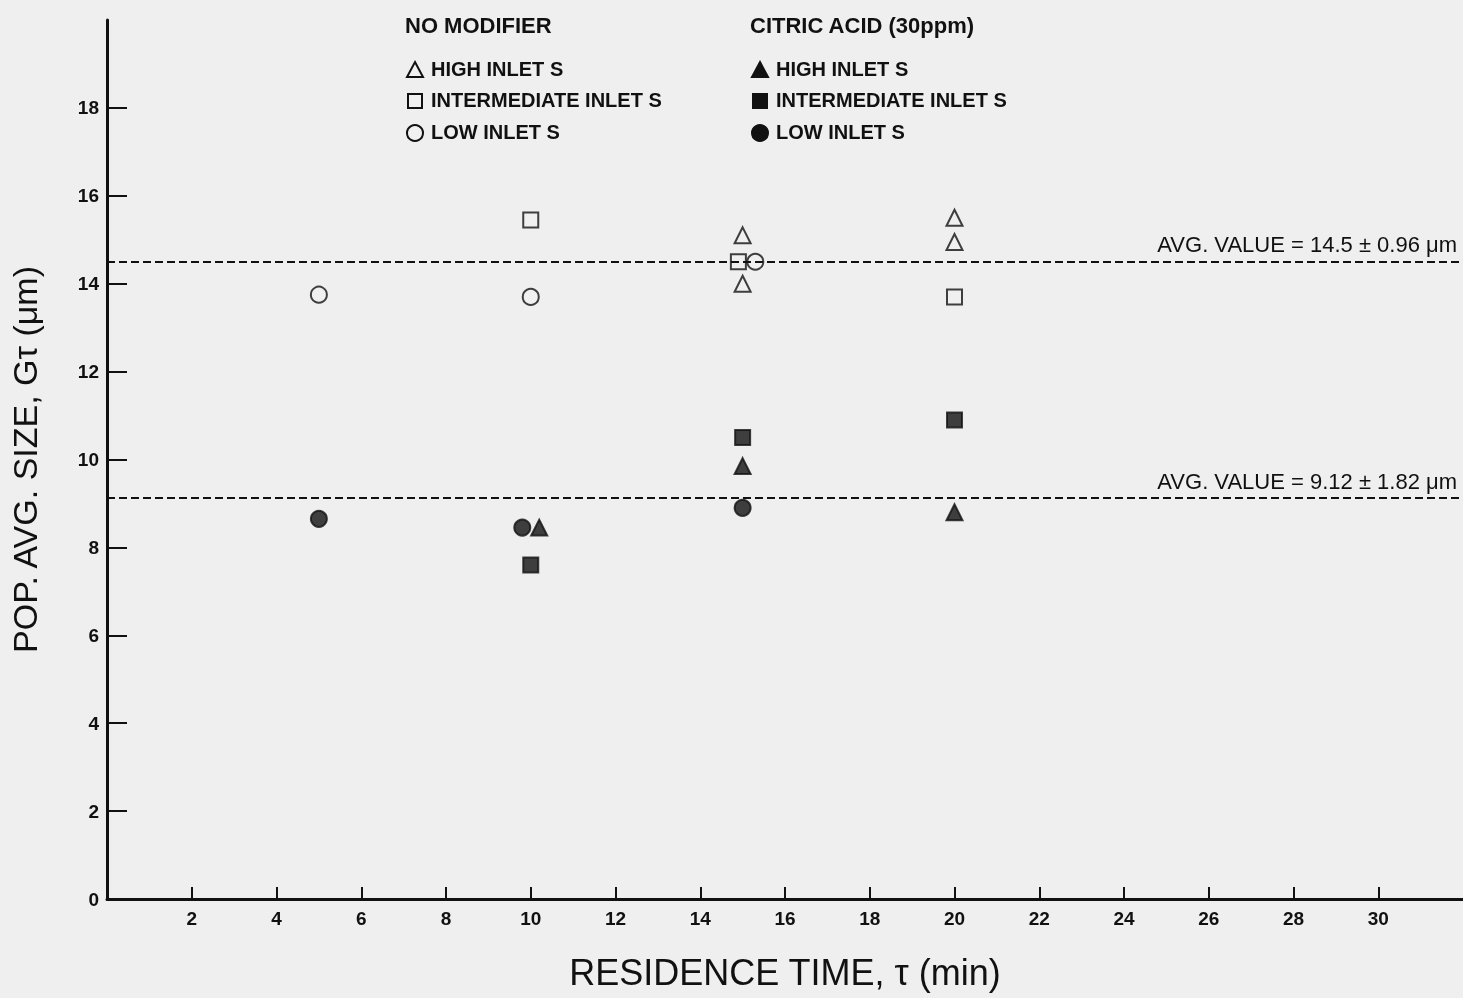  I want to click on y-tick-label: 6, so click(93, 635).